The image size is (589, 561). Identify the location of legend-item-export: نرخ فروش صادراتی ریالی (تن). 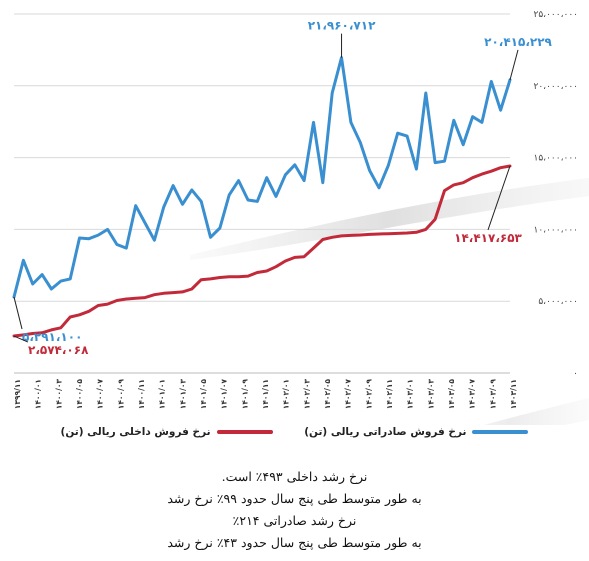
(416, 432).